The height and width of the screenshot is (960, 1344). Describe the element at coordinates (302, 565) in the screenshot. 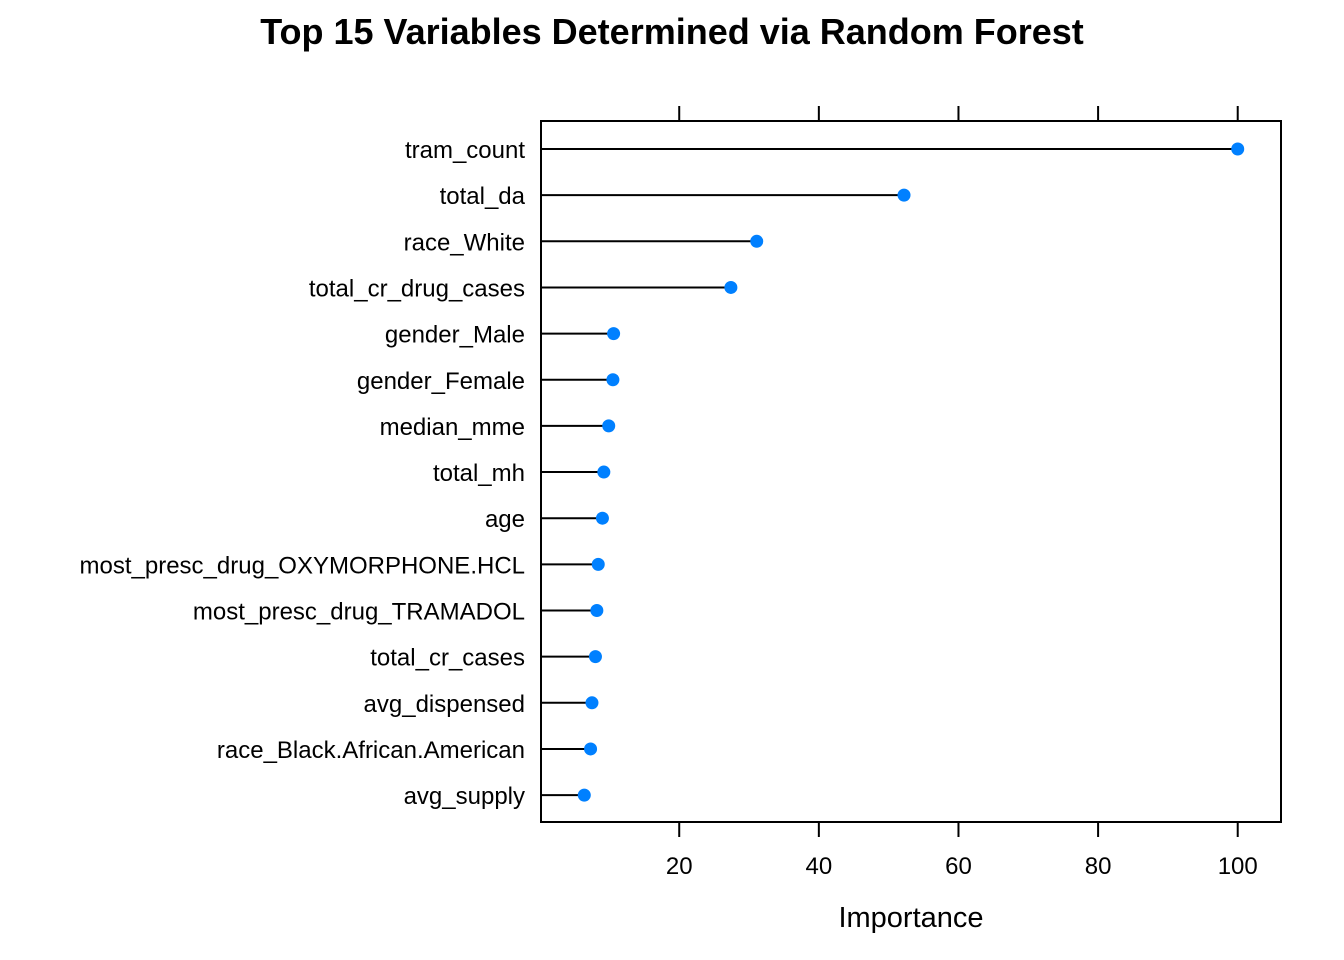

I see `category-label: most_presc_drug_OXYMORPHONE.HCL` at that location.